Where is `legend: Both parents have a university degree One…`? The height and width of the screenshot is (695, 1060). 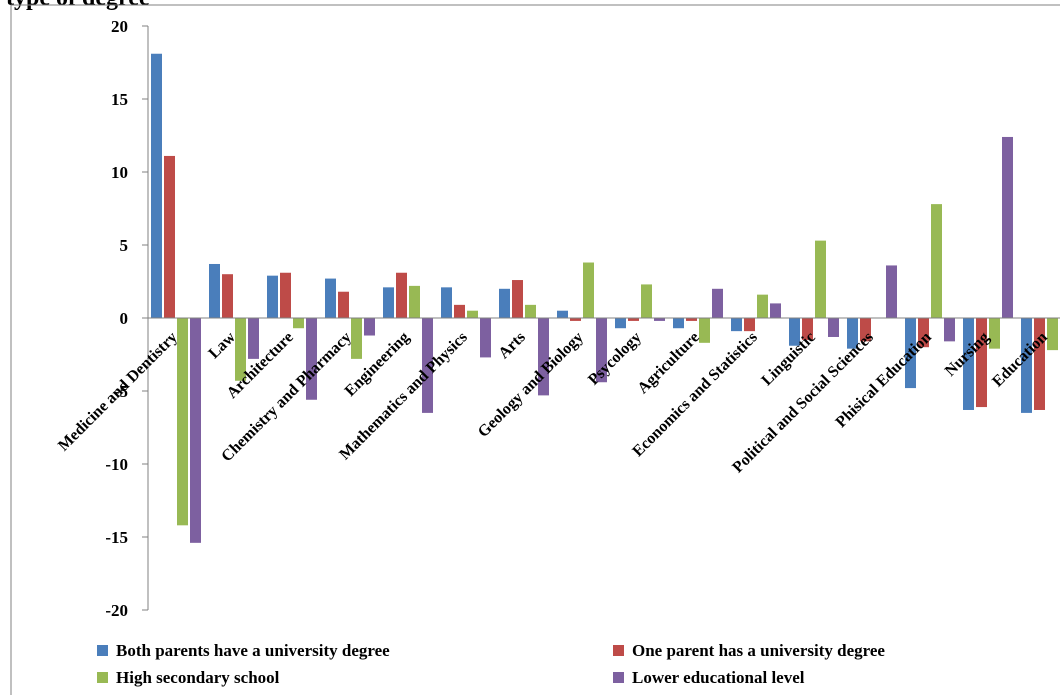 legend: Both parents have a university degree One… is located at coordinates (491, 664).